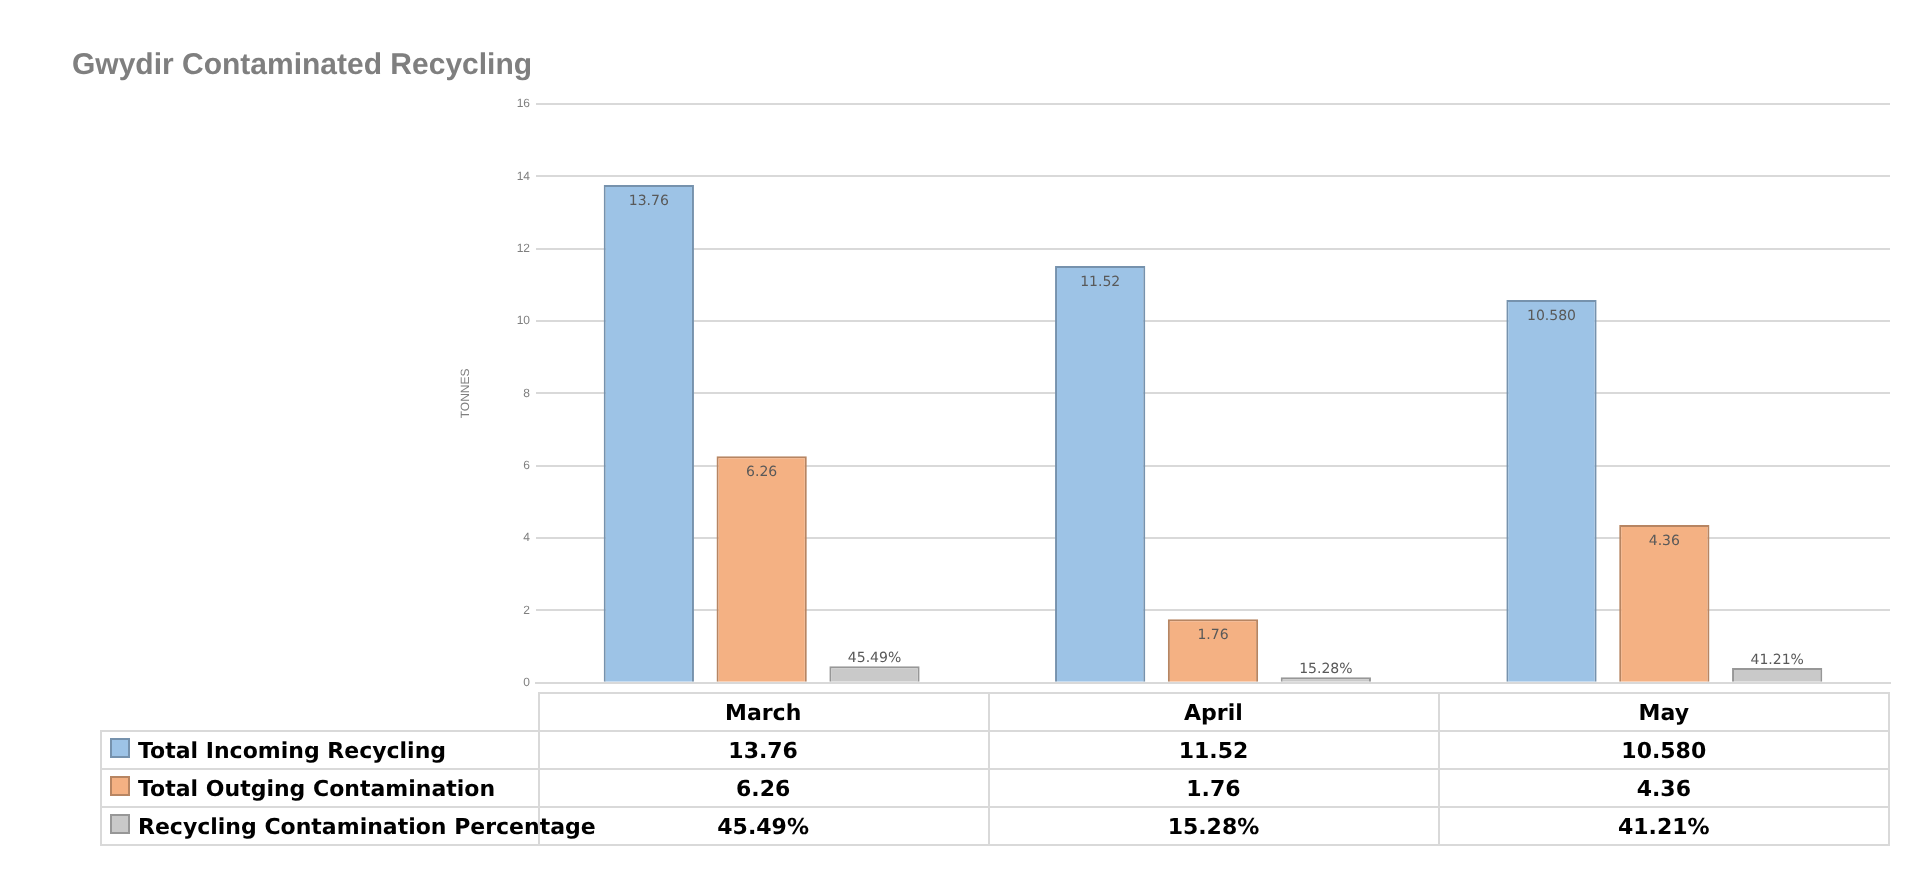  What do you see at coordinates (763, 788) in the screenshot?
I see `data-label: 6.26` at bounding box center [763, 788].